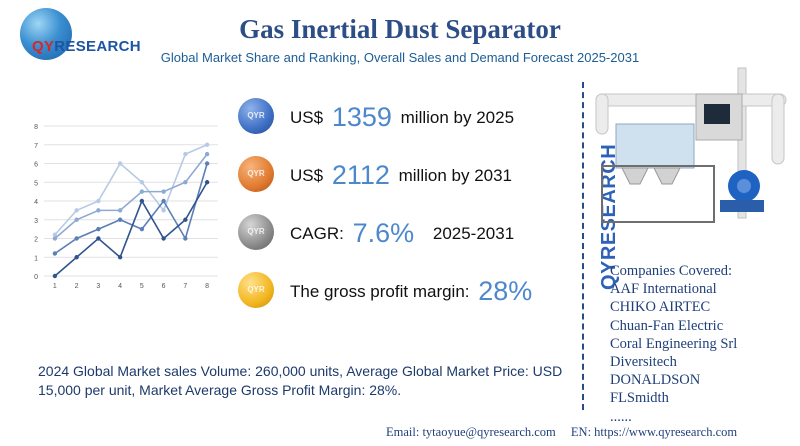 The image size is (800, 446). I want to click on company-item: AAF International, so click(663, 289).